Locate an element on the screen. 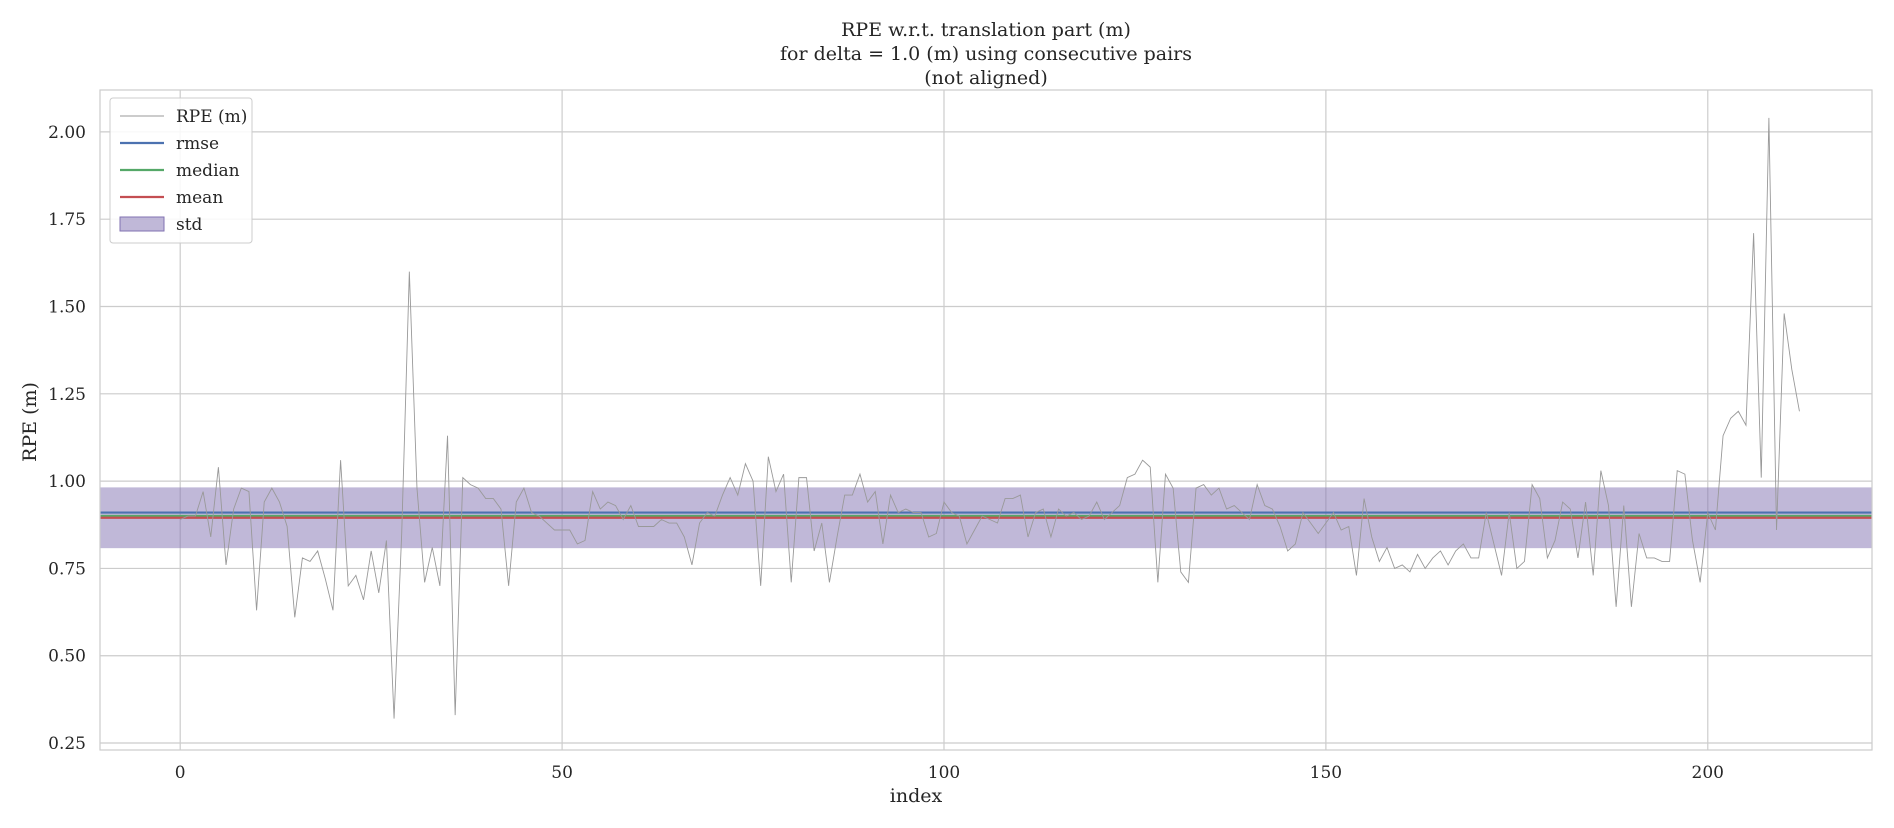 This screenshot has height=828, width=1894. y-tick-label: 0.25 is located at coordinates (67, 744).